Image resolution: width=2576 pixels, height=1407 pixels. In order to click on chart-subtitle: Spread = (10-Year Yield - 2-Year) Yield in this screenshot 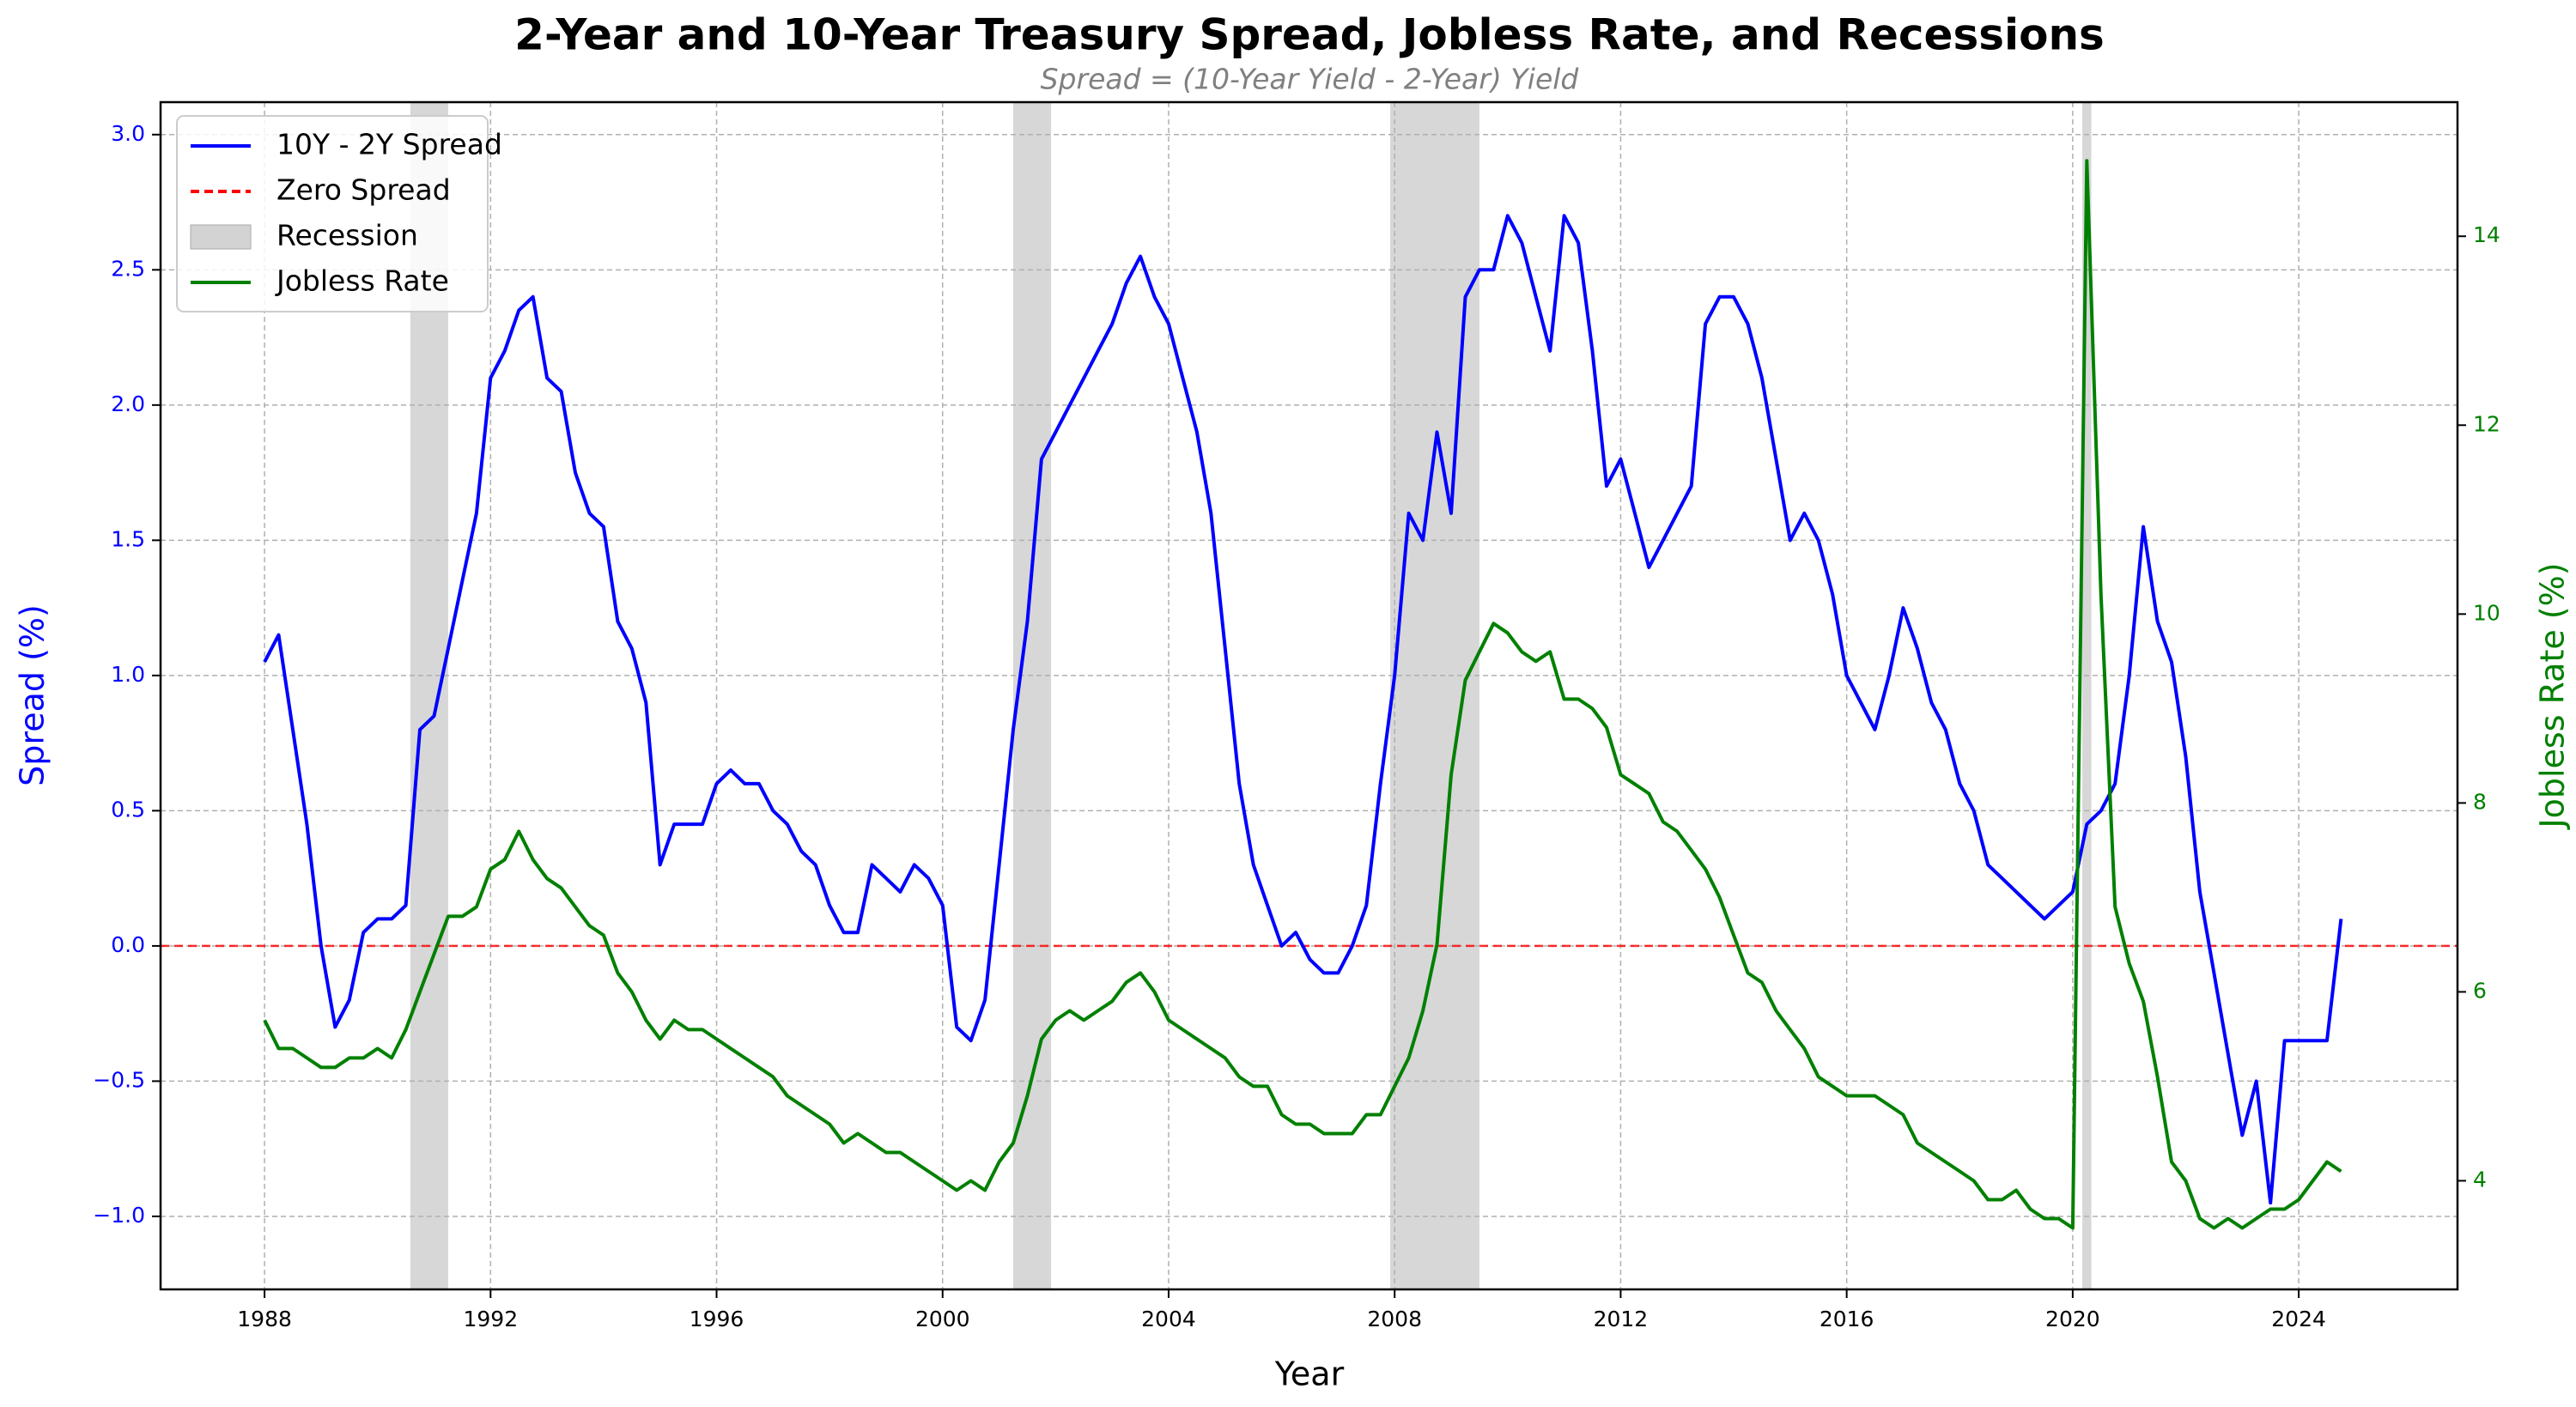, I will do `click(1310, 79)`.